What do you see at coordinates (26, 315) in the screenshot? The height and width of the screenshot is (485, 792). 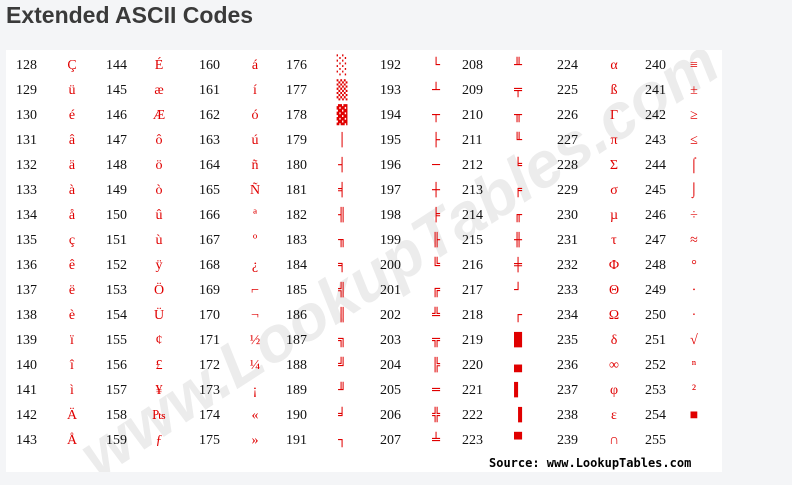 I see `ascii-code: 138` at bounding box center [26, 315].